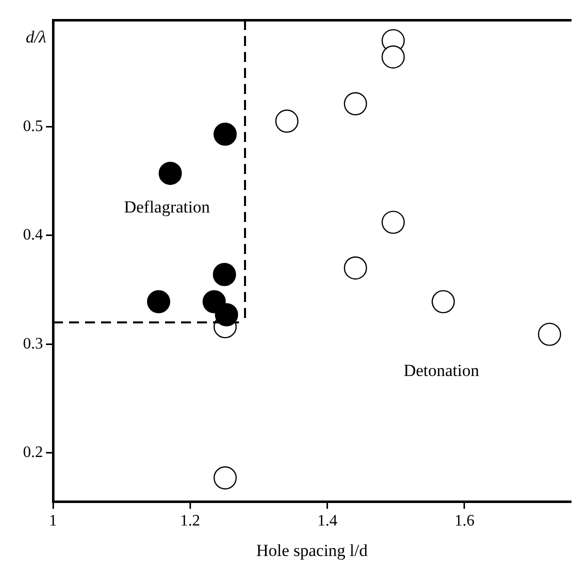 This screenshot has width=583, height=562. I want to click on x-tick-label: 1.4, so click(327, 521).